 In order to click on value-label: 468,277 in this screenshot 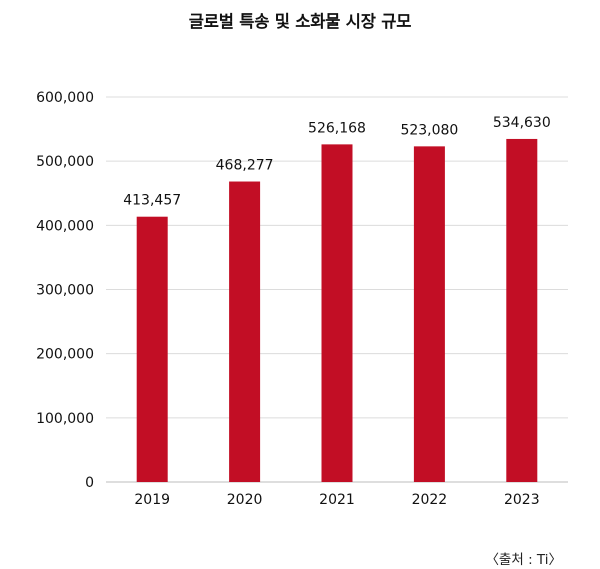, I will do `click(245, 166)`.